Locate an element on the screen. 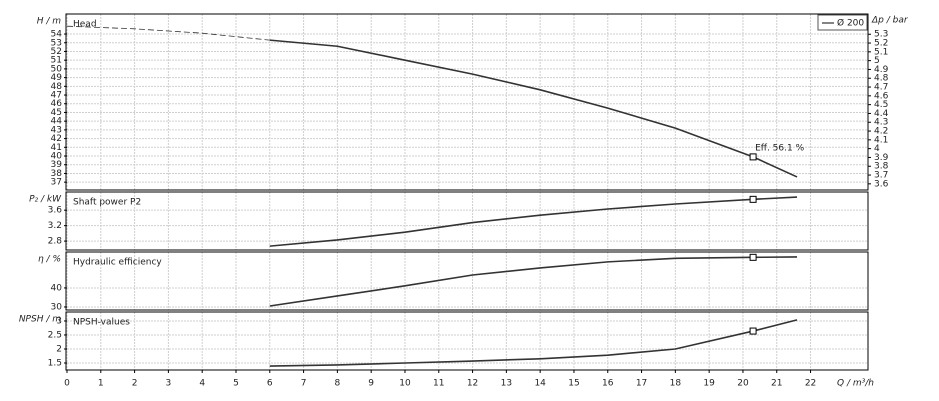 The height and width of the screenshot is (401, 939). y-tick-label: 30 is located at coordinates (57, 307).